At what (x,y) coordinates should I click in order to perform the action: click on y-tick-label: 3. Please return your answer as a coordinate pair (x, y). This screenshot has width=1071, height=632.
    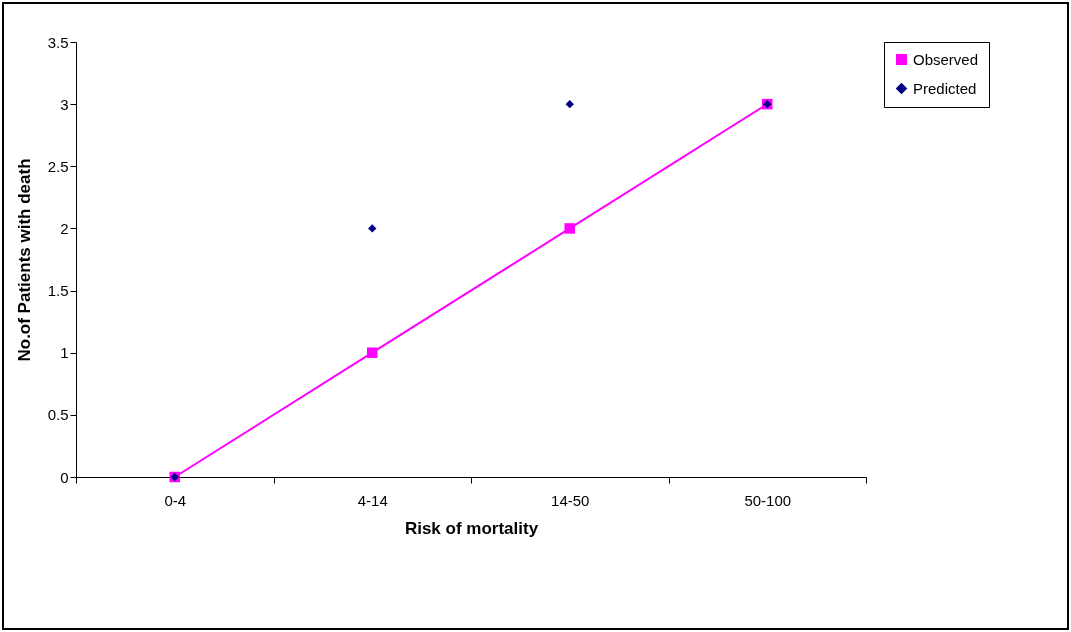
    Looking at the image, I should click on (64, 104).